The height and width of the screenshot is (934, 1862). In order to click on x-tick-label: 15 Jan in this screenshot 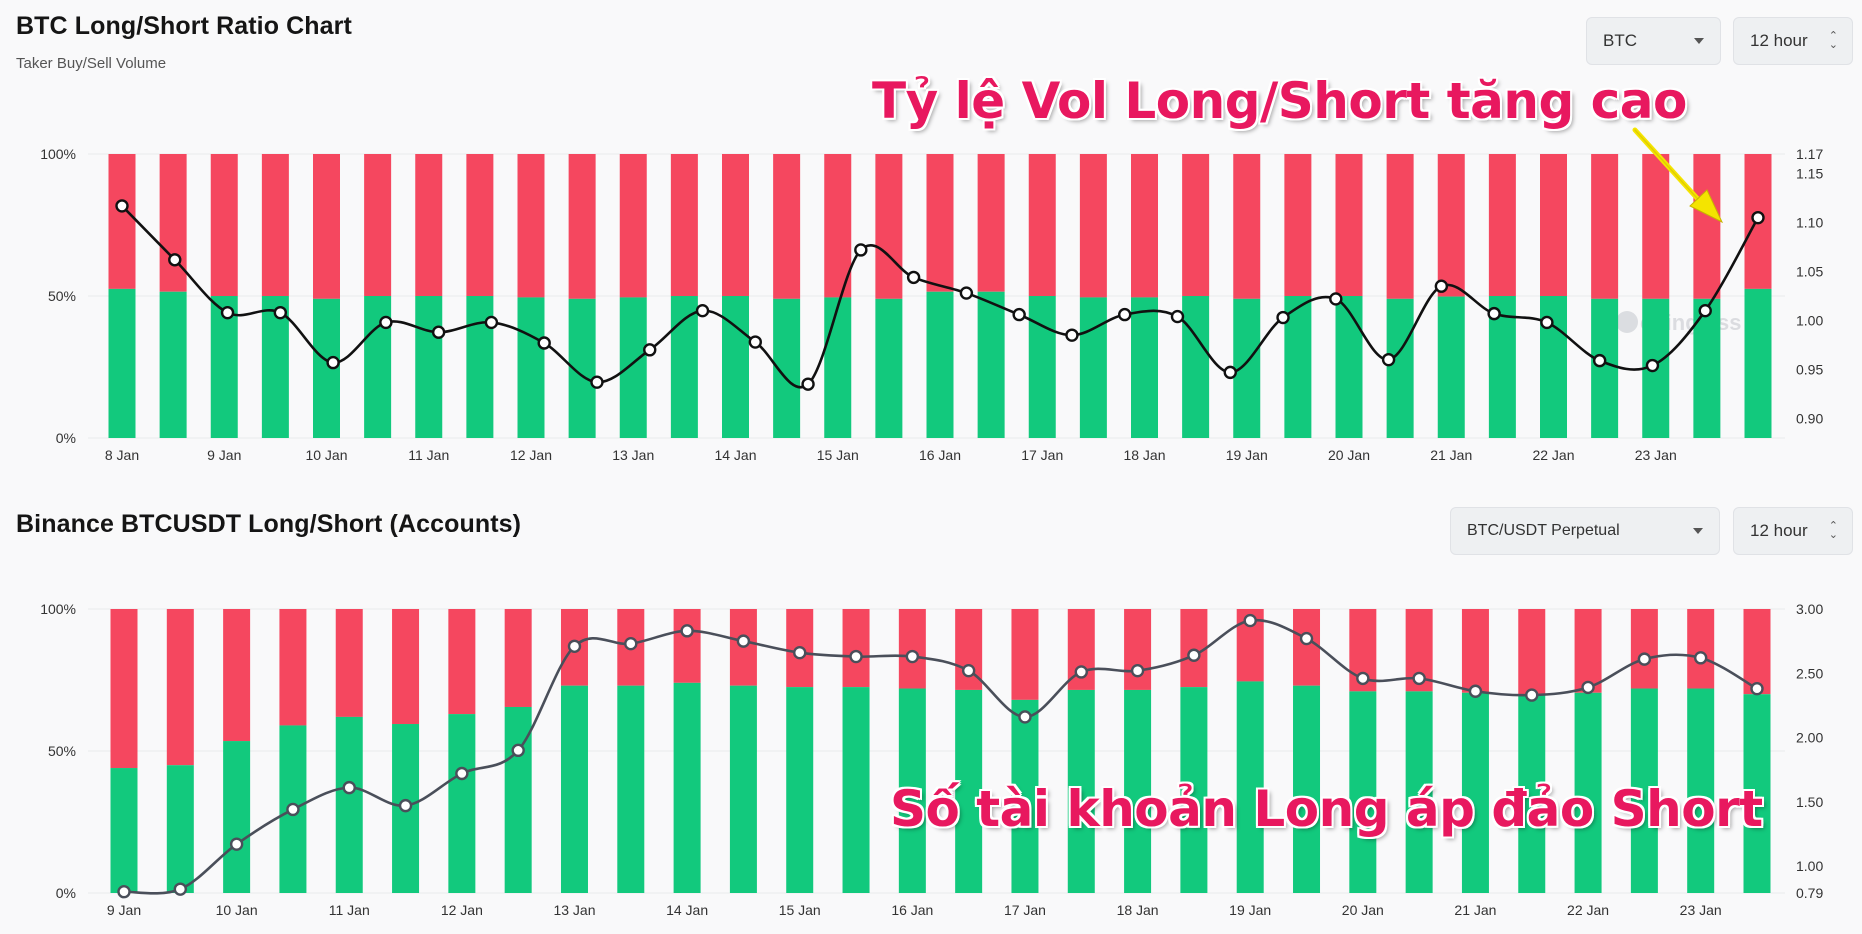, I will do `click(838, 455)`.